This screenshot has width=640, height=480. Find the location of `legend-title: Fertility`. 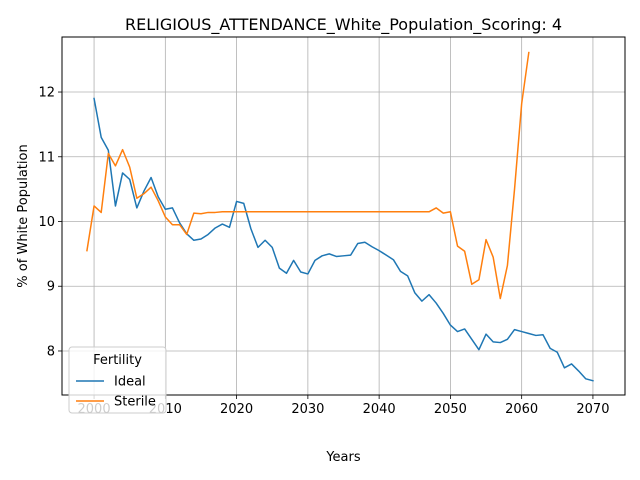

legend-title: Fertility is located at coordinates (117, 360).